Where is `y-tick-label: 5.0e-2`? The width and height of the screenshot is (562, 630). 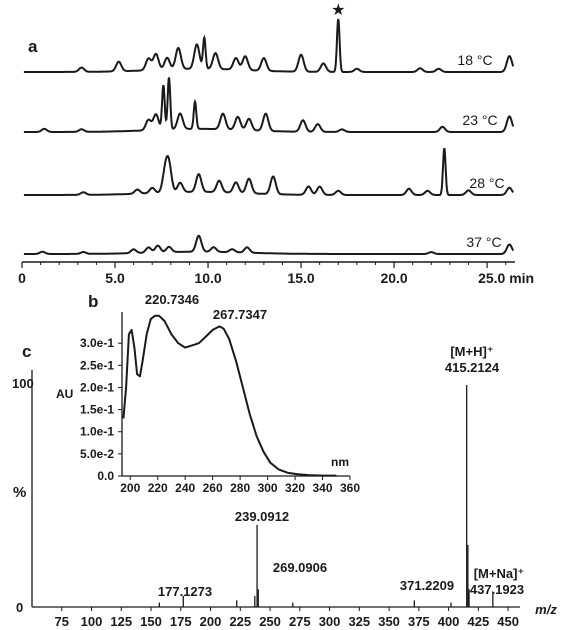
y-tick-label: 5.0e-2 is located at coordinates (97, 454).